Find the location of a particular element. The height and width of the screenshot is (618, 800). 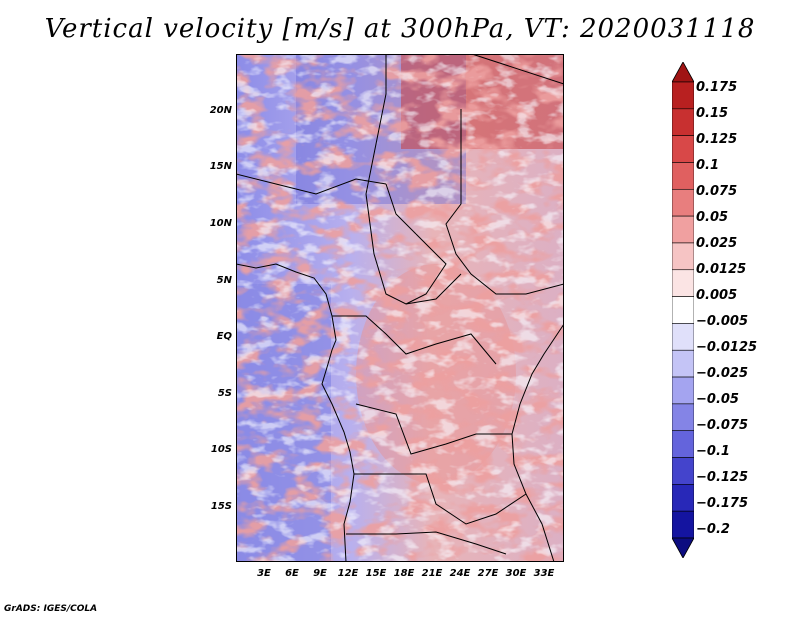

lon-label-15e: 15E is located at coordinates (376, 573).